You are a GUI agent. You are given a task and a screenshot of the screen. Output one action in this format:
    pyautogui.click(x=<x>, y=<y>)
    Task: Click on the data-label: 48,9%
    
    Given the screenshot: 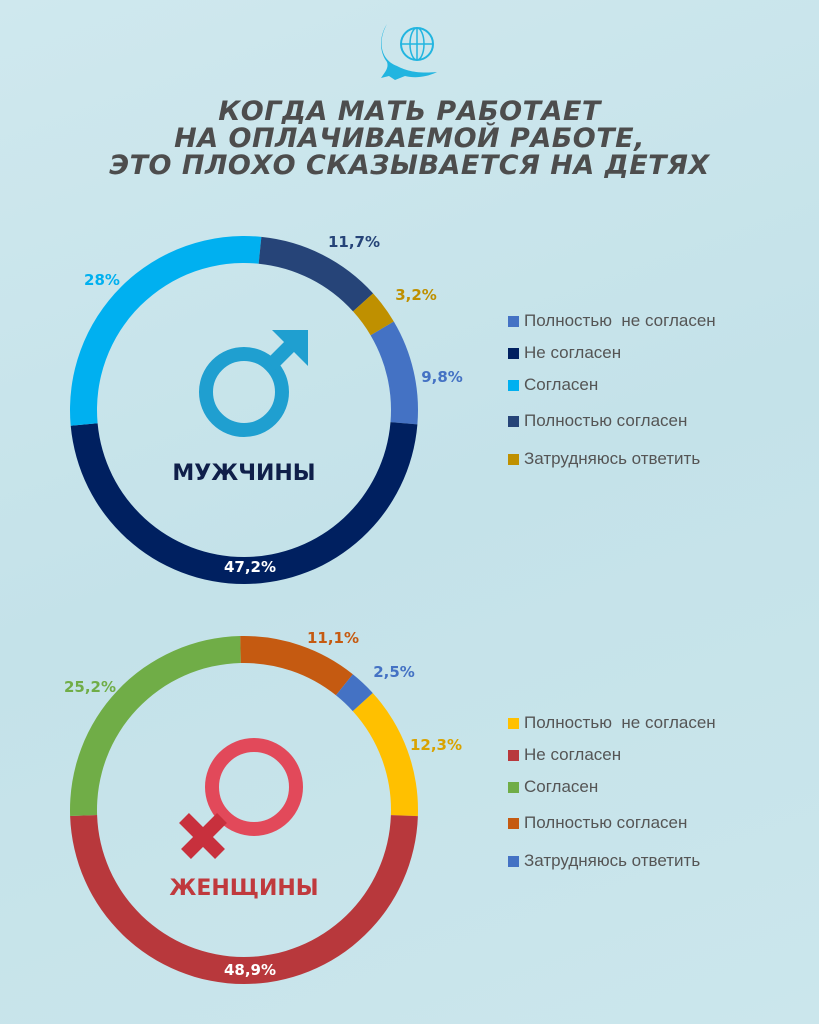 What is the action you would take?
    pyautogui.click(x=250, y=970)
    